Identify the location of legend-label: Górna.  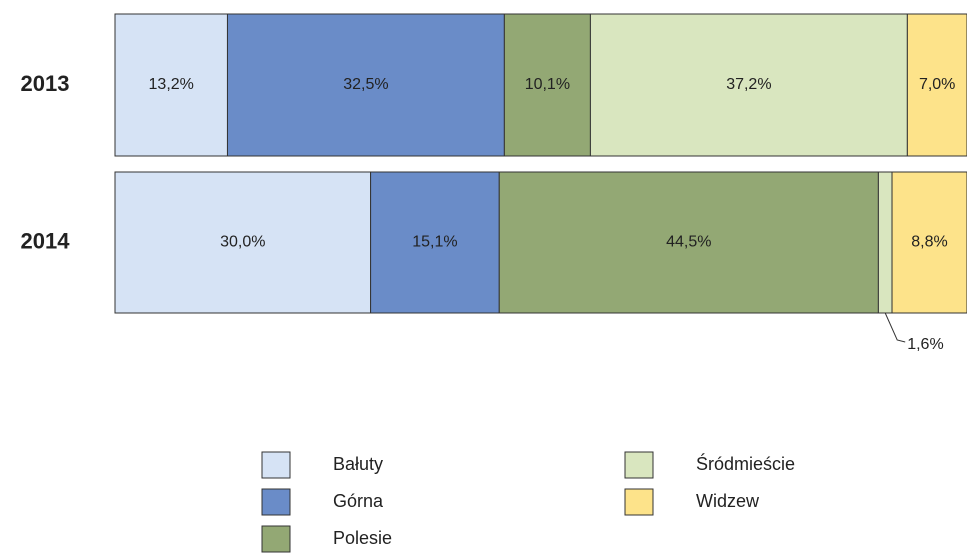
(358, 501).